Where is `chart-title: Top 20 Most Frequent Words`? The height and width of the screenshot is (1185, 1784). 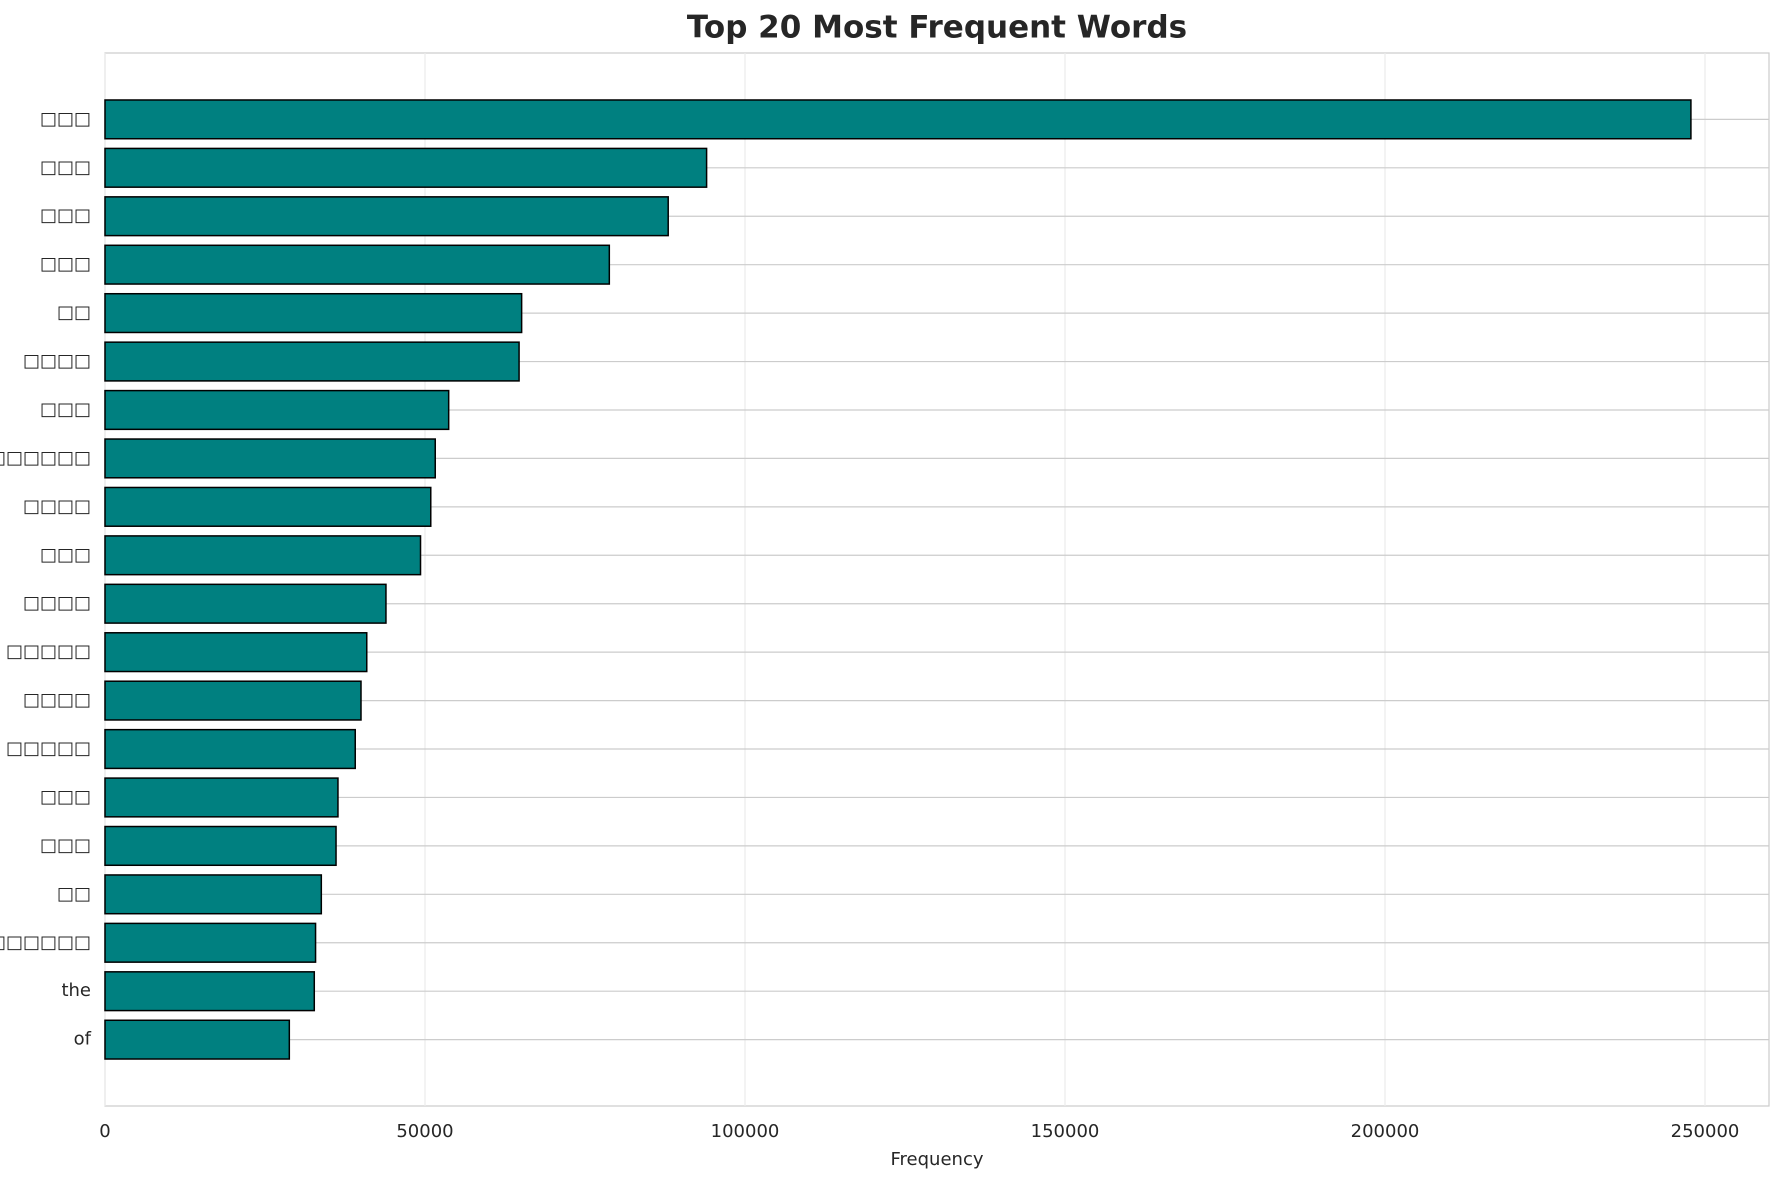 chart-title: Top 20 Most Frequent Words is located at coordinates (937, 28).